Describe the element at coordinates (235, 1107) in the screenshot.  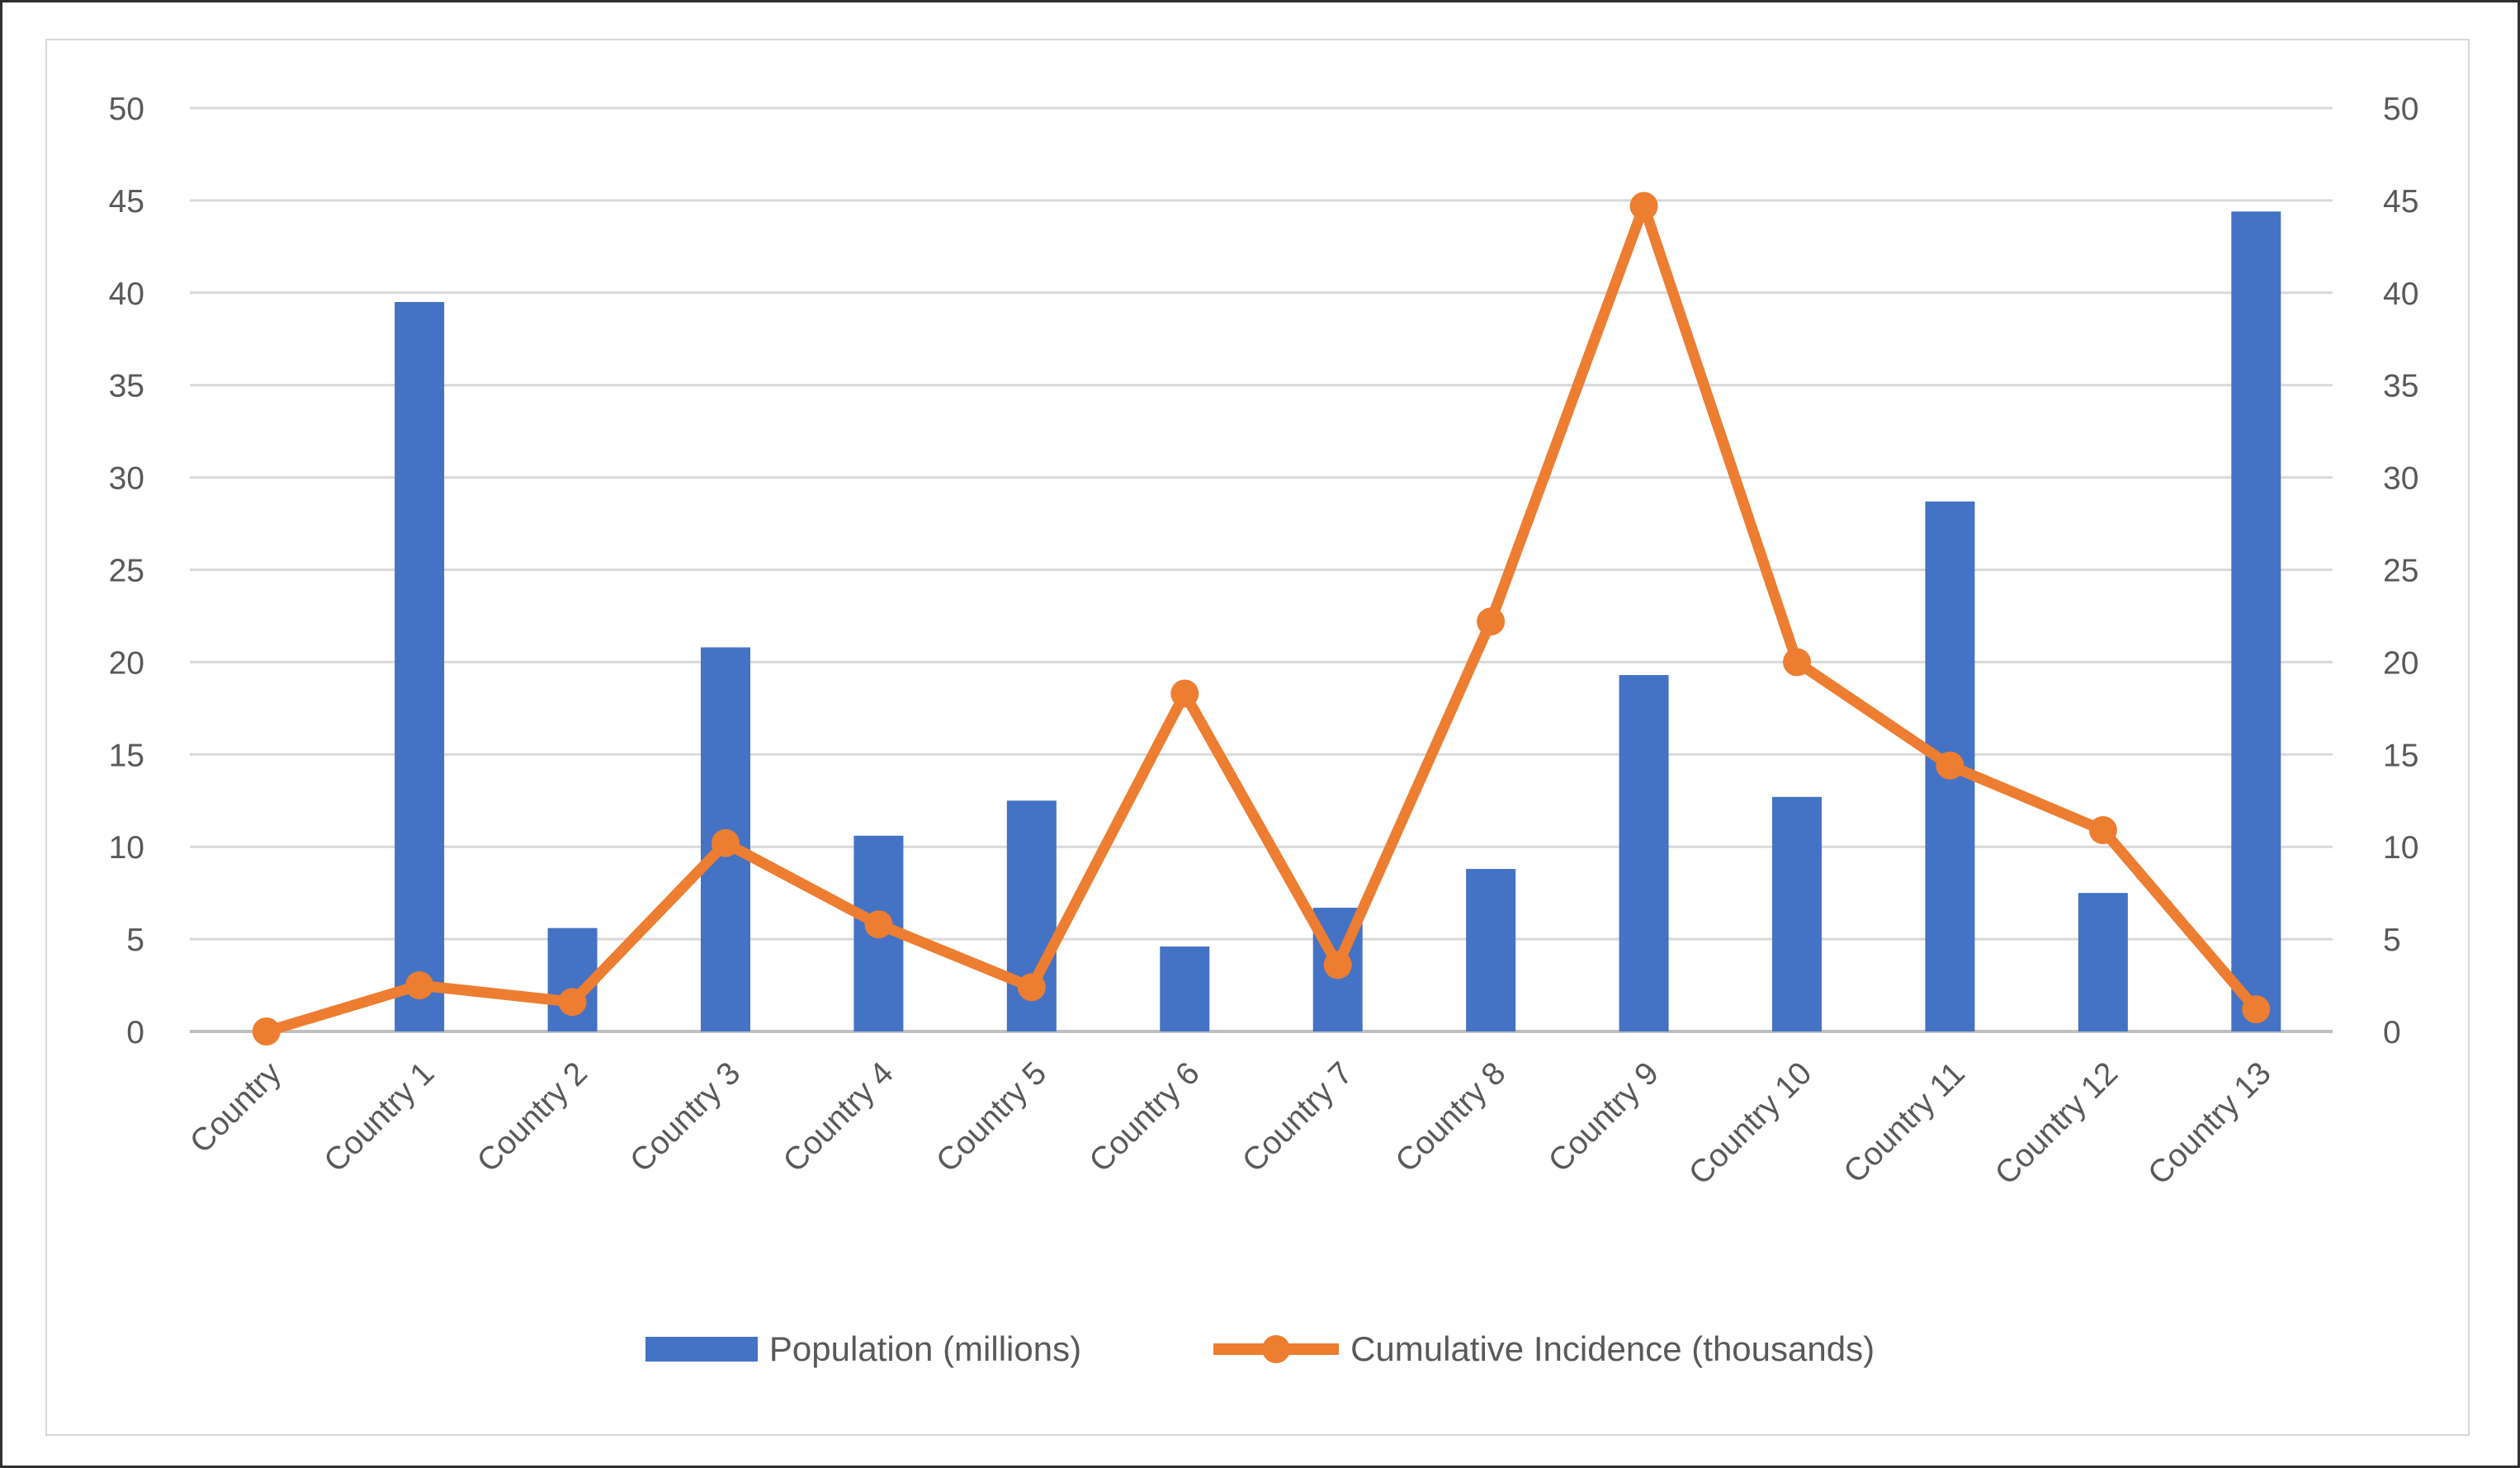
I see `x-axis-category-label: Country` at that location.